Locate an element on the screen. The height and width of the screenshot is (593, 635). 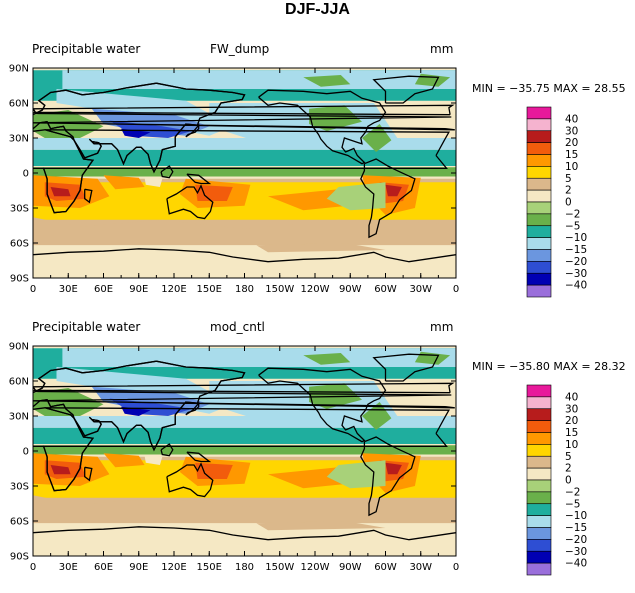
x-tick-label: 90E is located at coordinates (138, 289).